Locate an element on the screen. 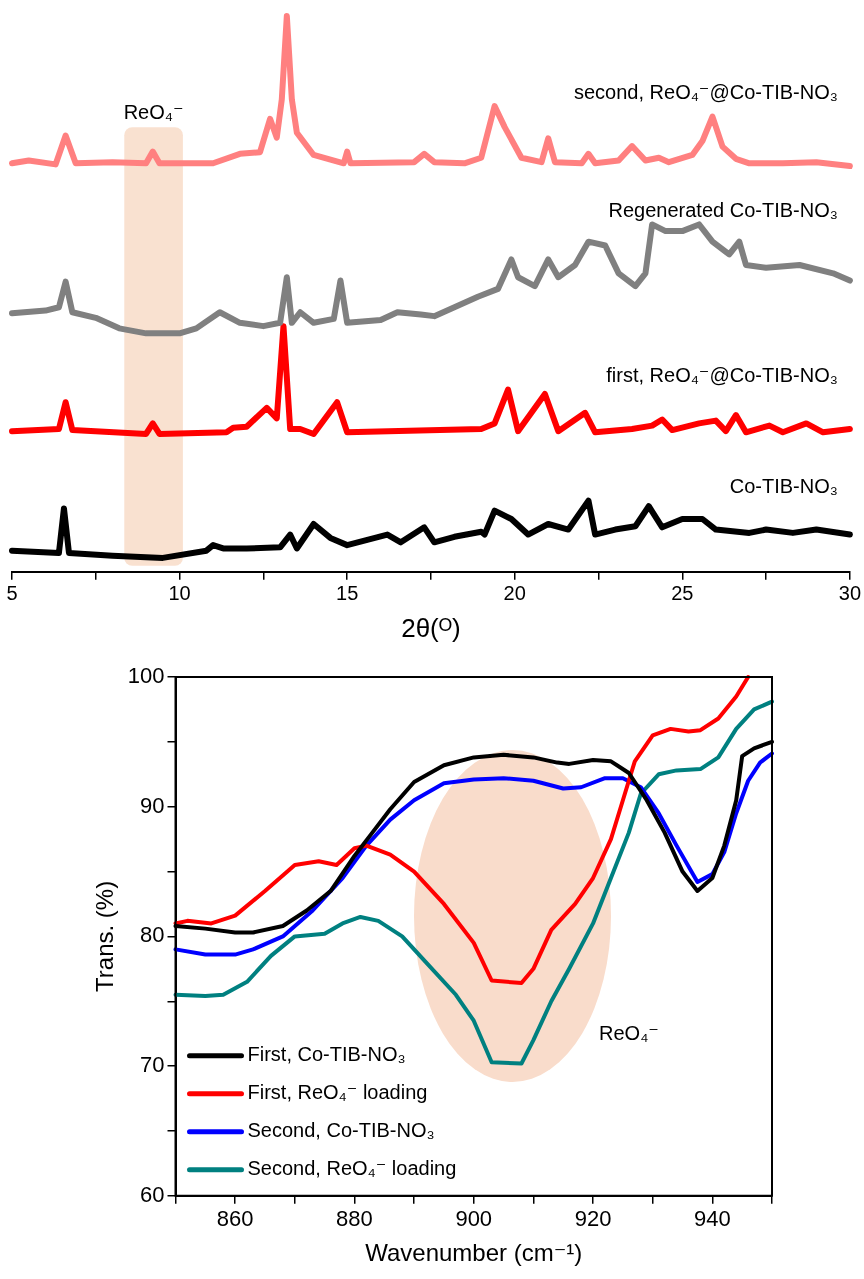 Image resolution: width=864 pixels, height=1279 pixels. x-tick-label: 920 is located at coordinates (593, 1219).